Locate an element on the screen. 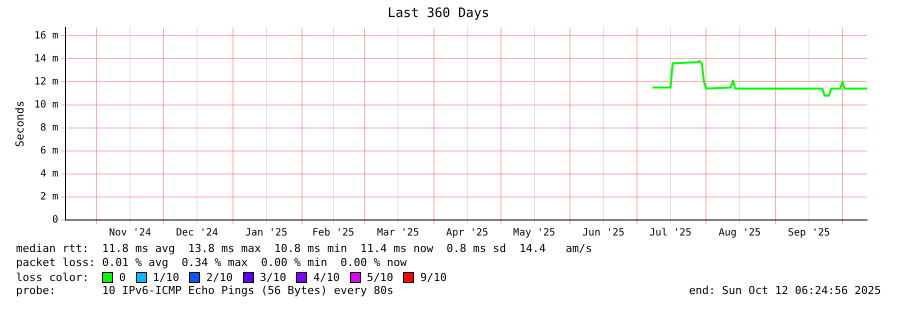  legend-label: 4/10 is located at coordinates (326, 277).